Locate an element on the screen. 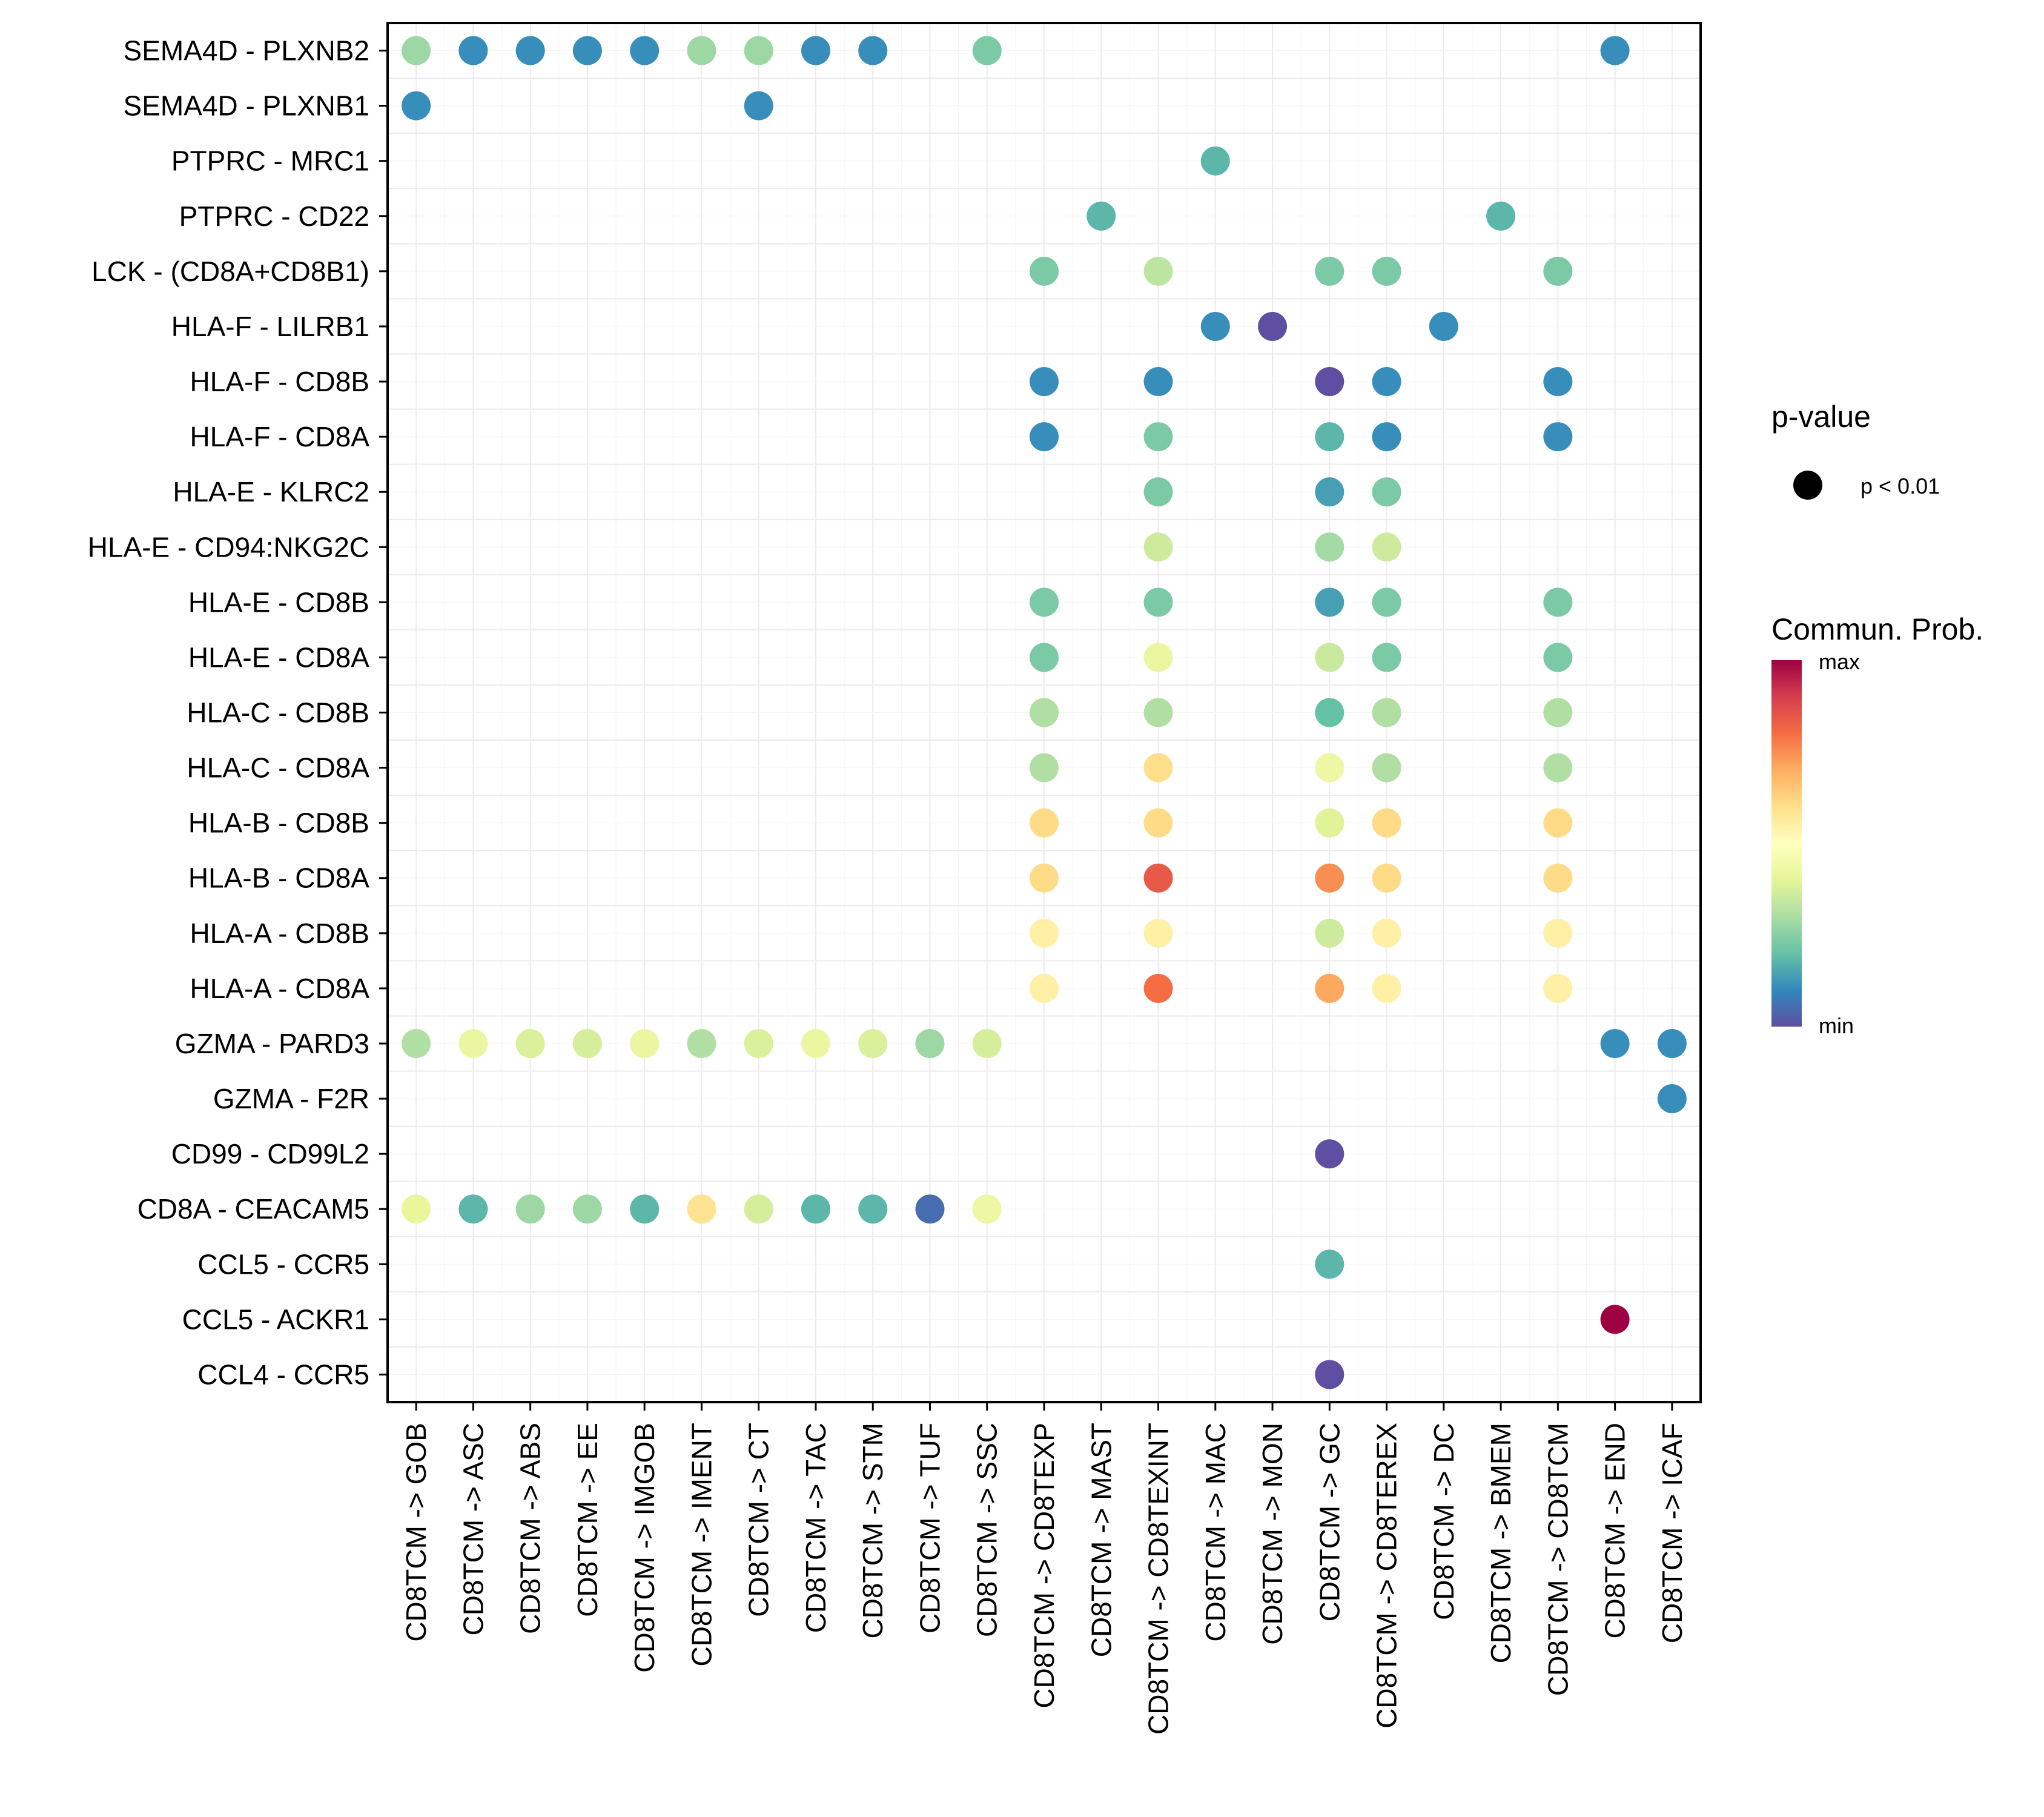 The height and width of the screenshot is (1817, 2044). x-tick-label: CD8TCM -> IMENT is located at coordinates (701, 1545).